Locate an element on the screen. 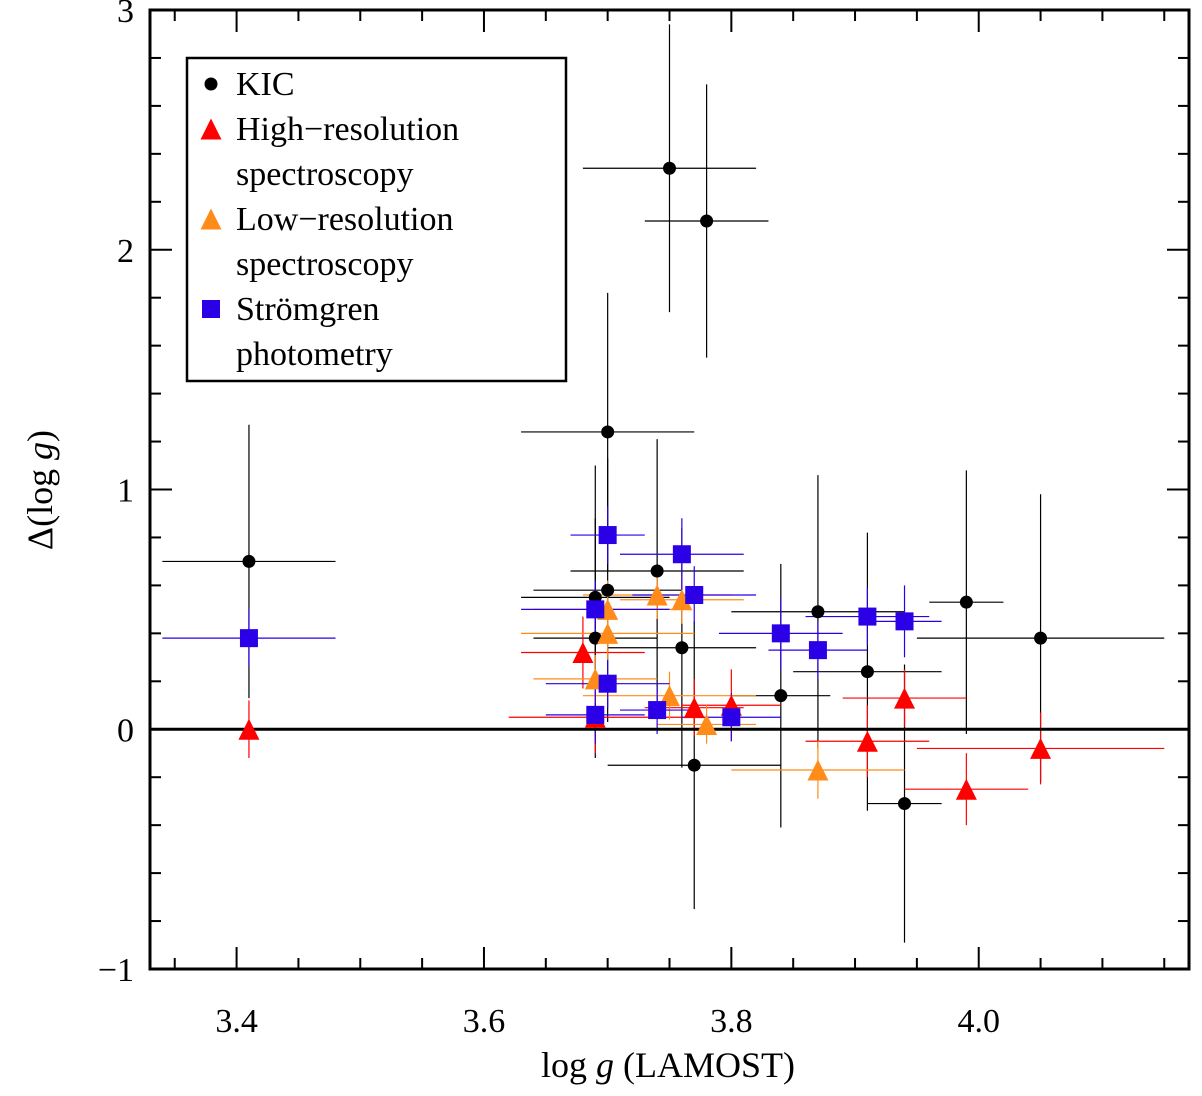 The width and height of the screenshot is (1202, 1096). x-tick-label: 3.6 is located at coordinates (484, 1021).